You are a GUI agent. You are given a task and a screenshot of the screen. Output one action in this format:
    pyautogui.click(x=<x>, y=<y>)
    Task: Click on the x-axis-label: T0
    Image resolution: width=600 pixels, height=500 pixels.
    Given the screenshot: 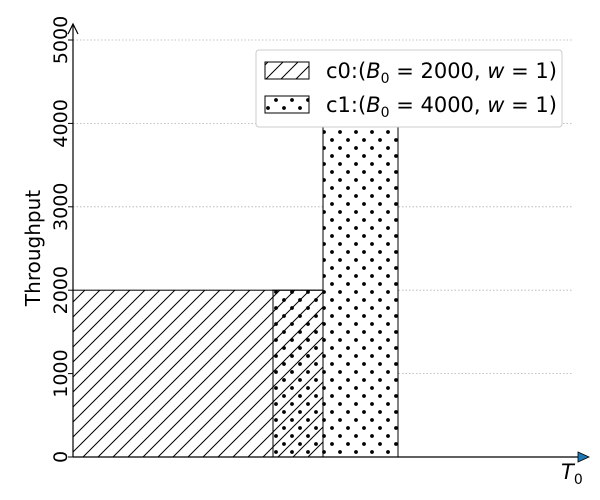 What is the action you would take?
    pyautogui.click(x=572, y=474)
    